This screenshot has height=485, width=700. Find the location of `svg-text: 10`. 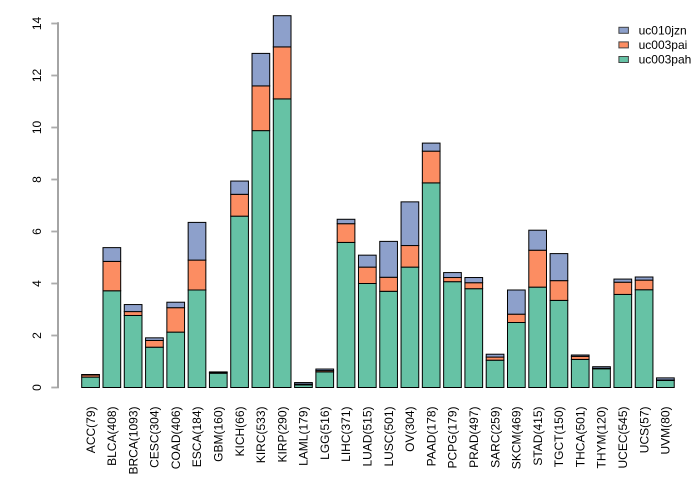

svg-text: 10 is located at coordinates (37, 128).